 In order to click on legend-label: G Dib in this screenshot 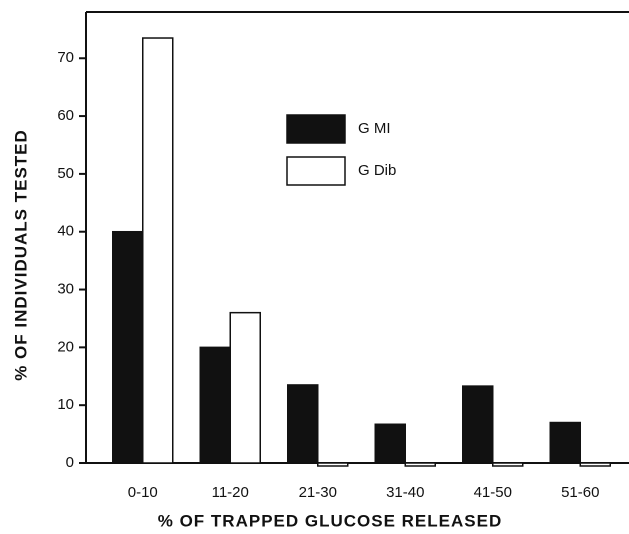, I will do `click(377, 170)`.